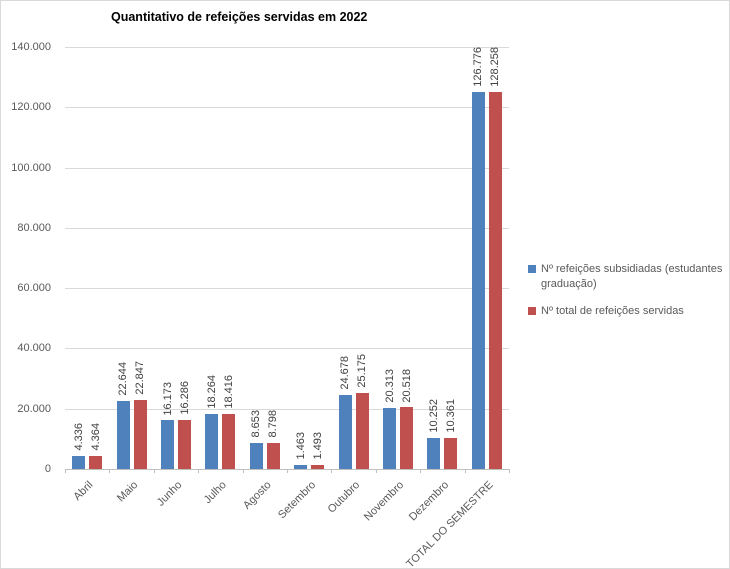  Describe the element at coordinates (296, 500) in the screenshot. I see `x-category-label: Setembro` at that location.